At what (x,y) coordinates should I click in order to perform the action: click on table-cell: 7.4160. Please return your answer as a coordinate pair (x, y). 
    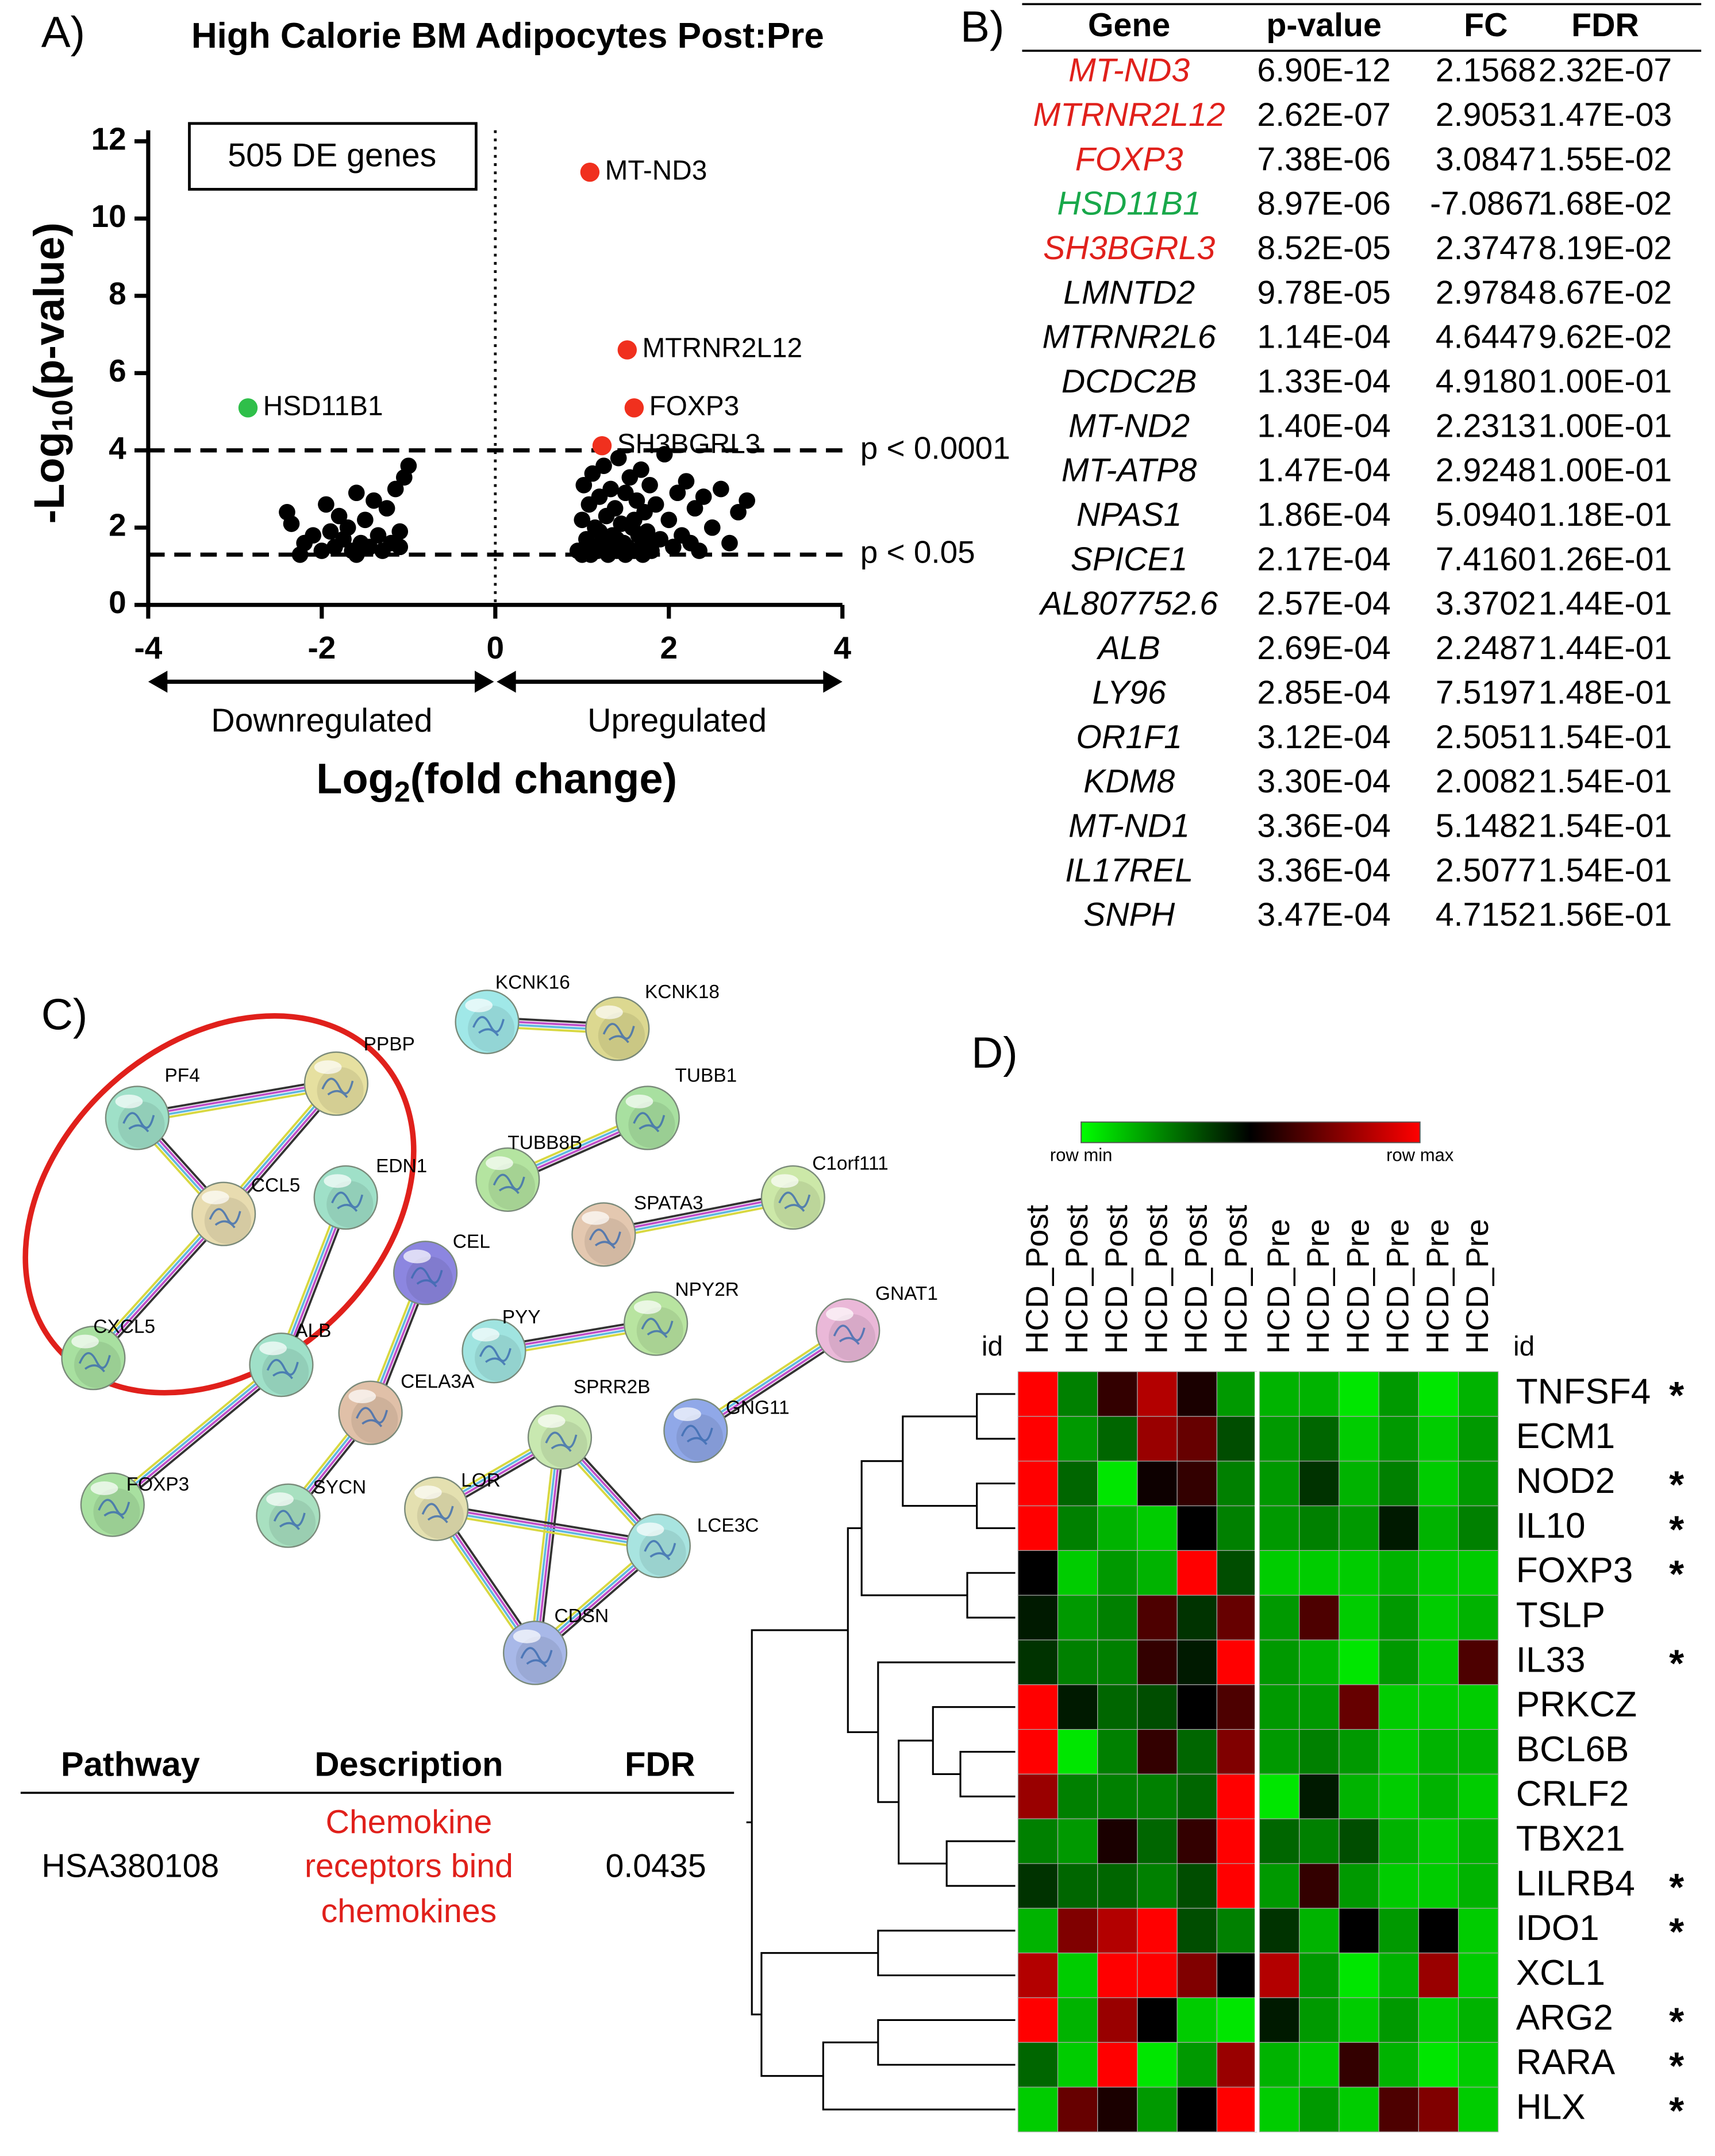
    Looking at the image, I should click on (1486, 559).